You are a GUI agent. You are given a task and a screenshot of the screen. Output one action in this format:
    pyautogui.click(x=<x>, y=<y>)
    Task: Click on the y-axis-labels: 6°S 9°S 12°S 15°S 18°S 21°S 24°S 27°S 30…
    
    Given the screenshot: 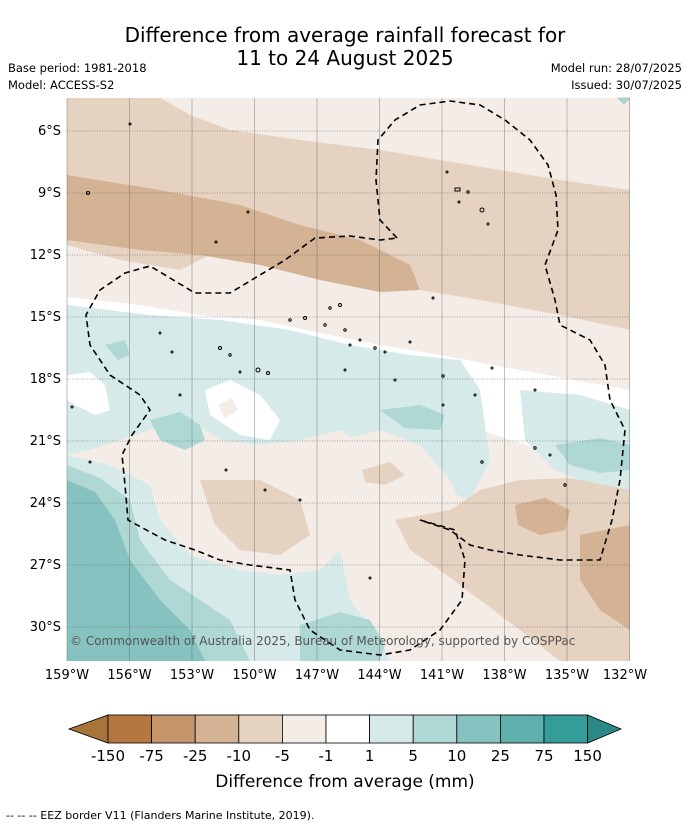 What is the action you would take?
    pyautogui.click(x=45, y=379)
    